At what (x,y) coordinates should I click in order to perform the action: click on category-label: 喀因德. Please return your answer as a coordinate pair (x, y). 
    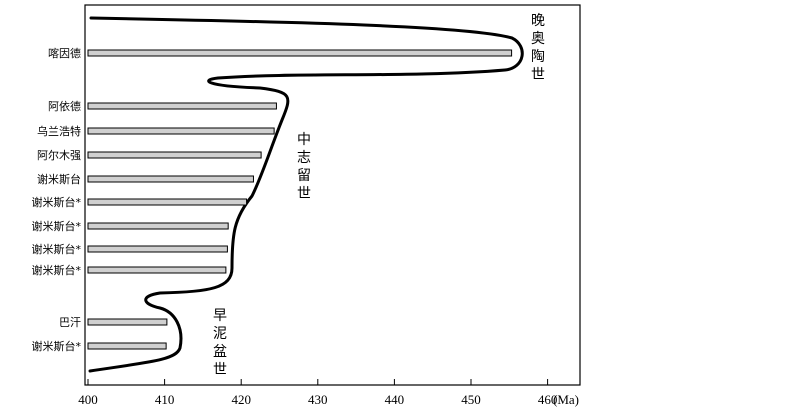
    Looking at the image, I should click on (64, 53).